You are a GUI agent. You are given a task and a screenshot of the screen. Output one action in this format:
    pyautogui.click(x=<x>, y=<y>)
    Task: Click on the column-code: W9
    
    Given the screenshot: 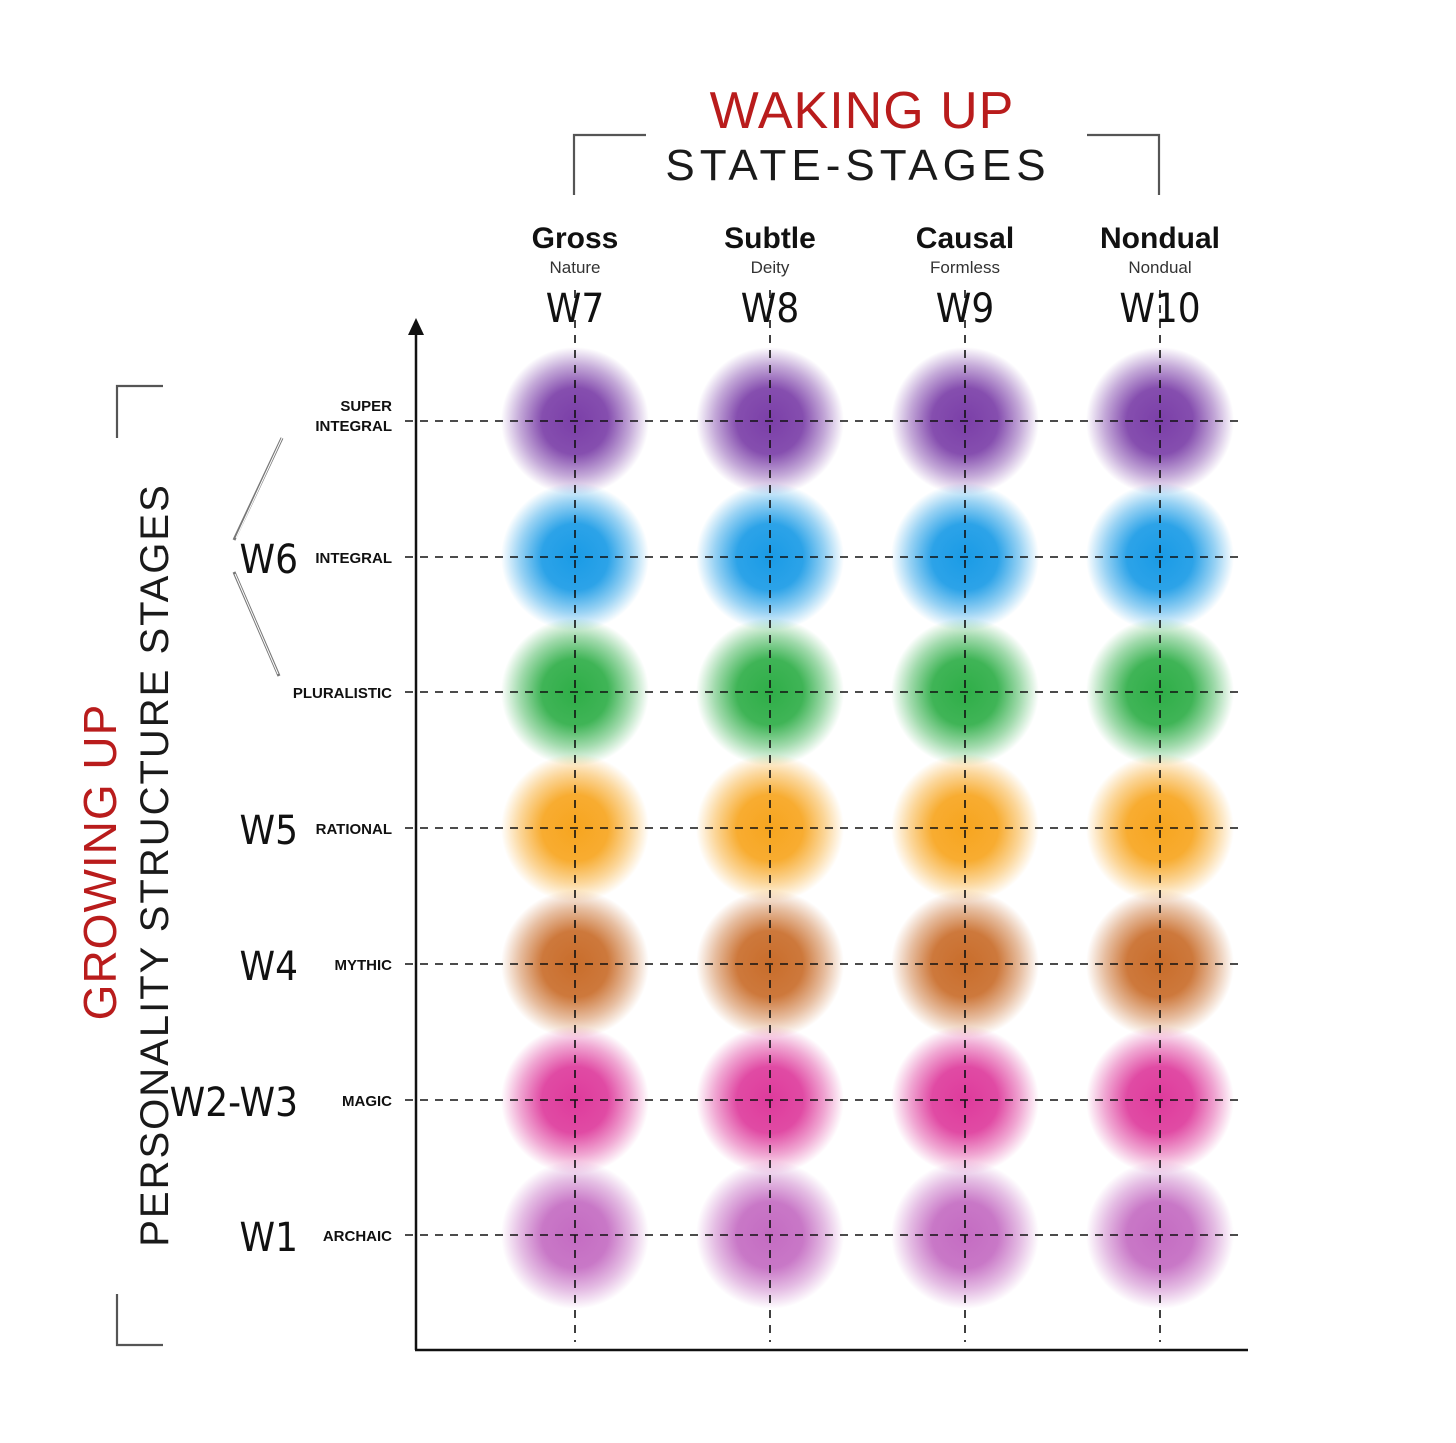 What is the action you would take?
    pyautogui.click(x=965, y=309)
    